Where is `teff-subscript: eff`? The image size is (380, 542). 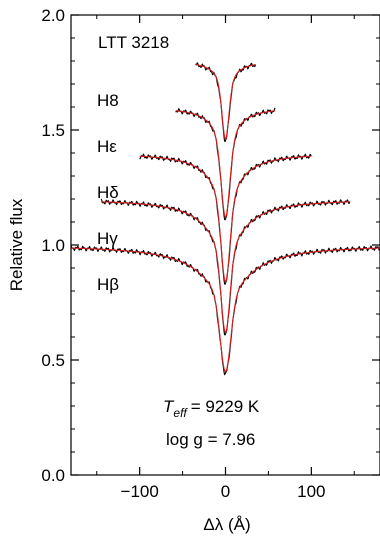 teff-subscript: eff is located at coordinates (180, 413).